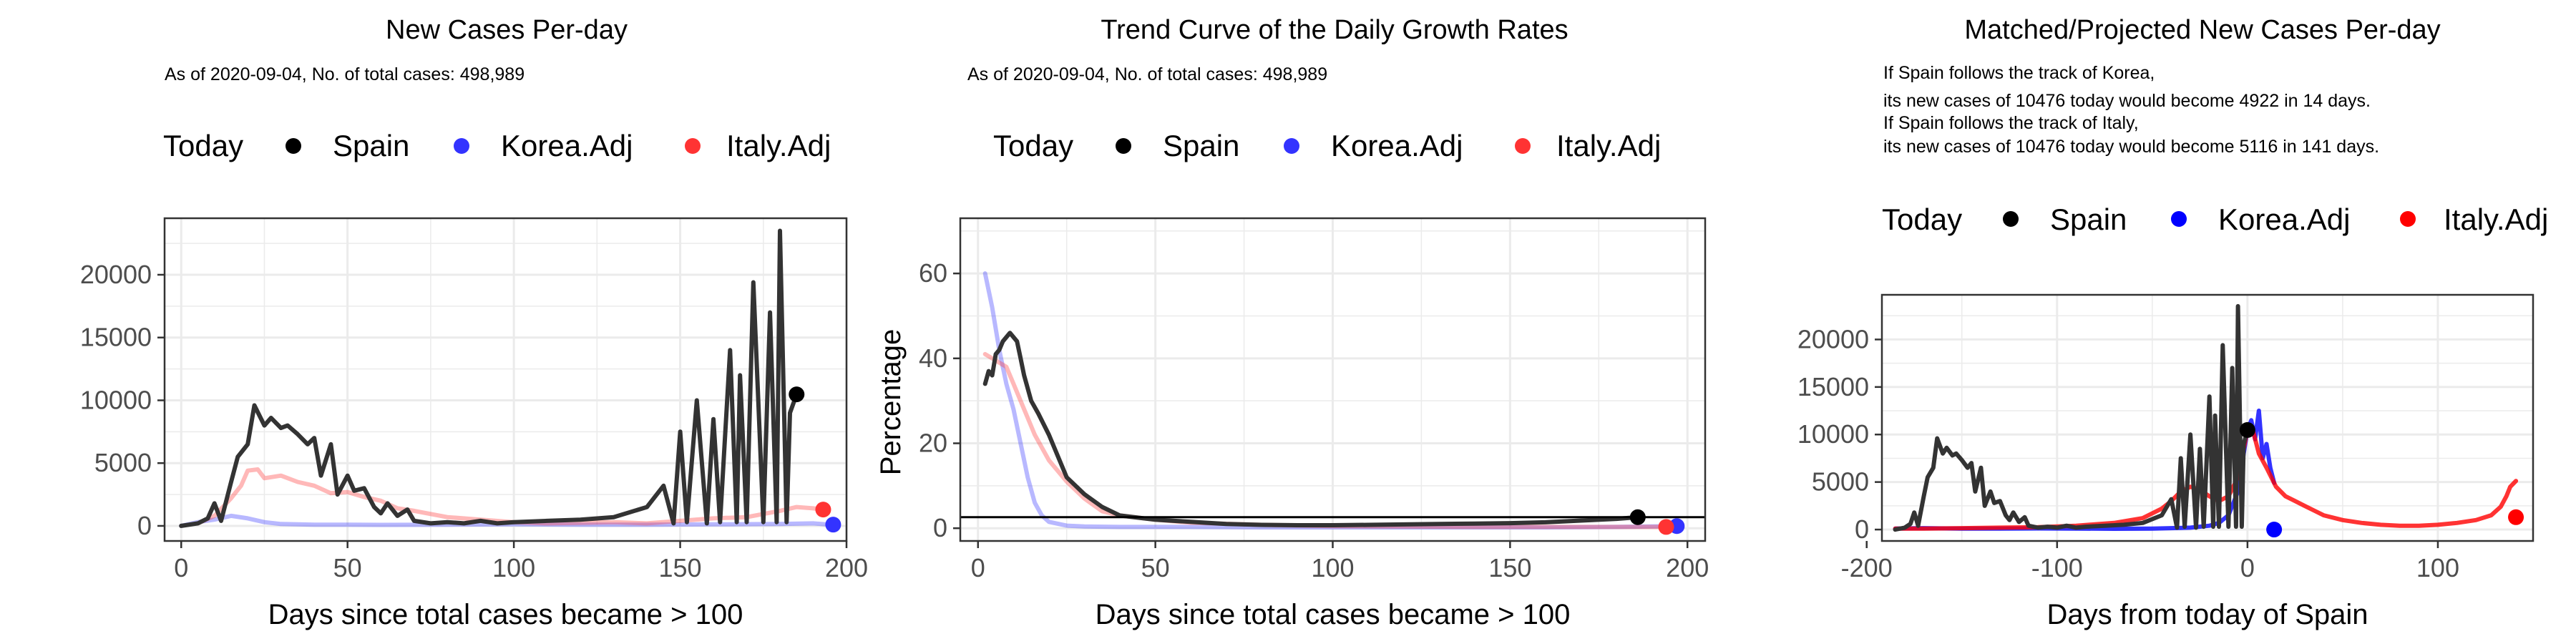 This screenshot has height=644, width=2576. I want to click on chart-2-y-tick-label: 60, so click(933, 273).